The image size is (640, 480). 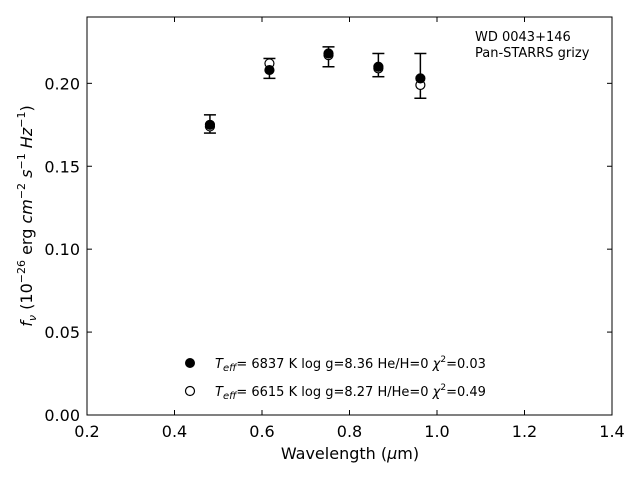 What do you see at coordinates (62, 332) in the screenshot?
I see `y-tick-label: 0.05` at bounding box center [62, 332].